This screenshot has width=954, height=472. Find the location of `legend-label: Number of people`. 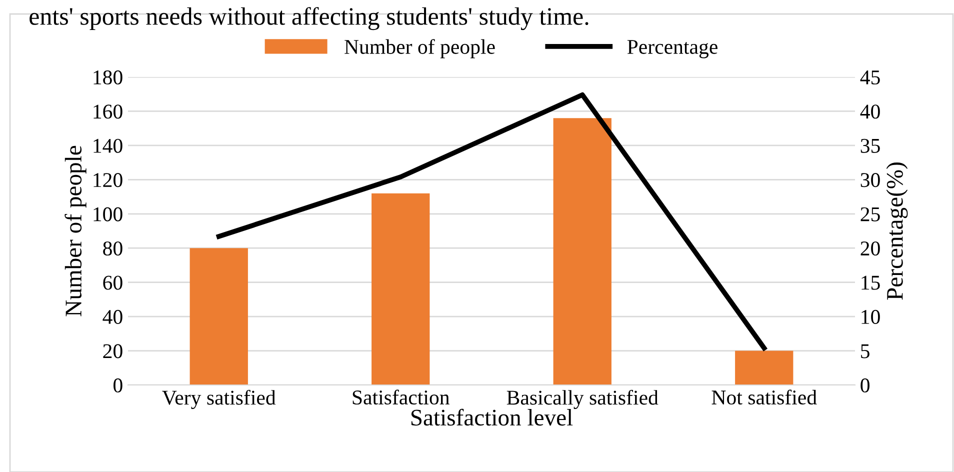

legend-label: Number of people is located at coordinates (419, 48).